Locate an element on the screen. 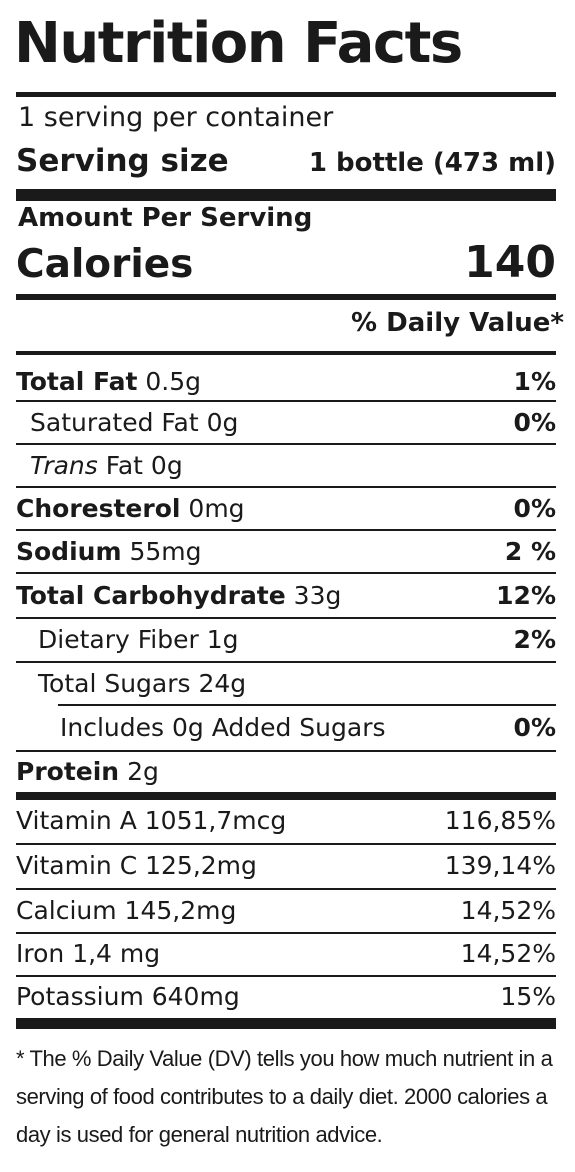 The height and width of the screenshot is (1172, 575). nutrient-name: Trans is located at coordinates (64, 465).